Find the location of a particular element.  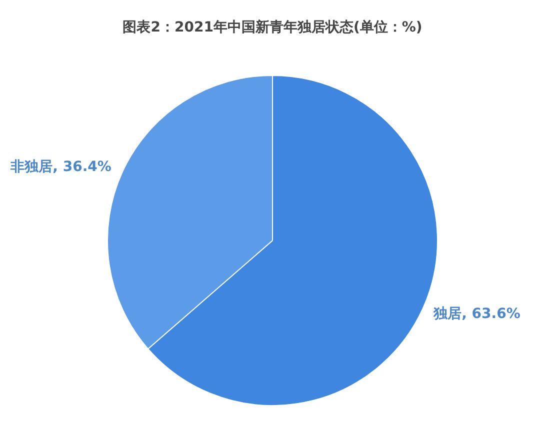

chart-title: 图表2：2021年中国新青年独居状态(单位：%) is located at coordinates (272, 27).